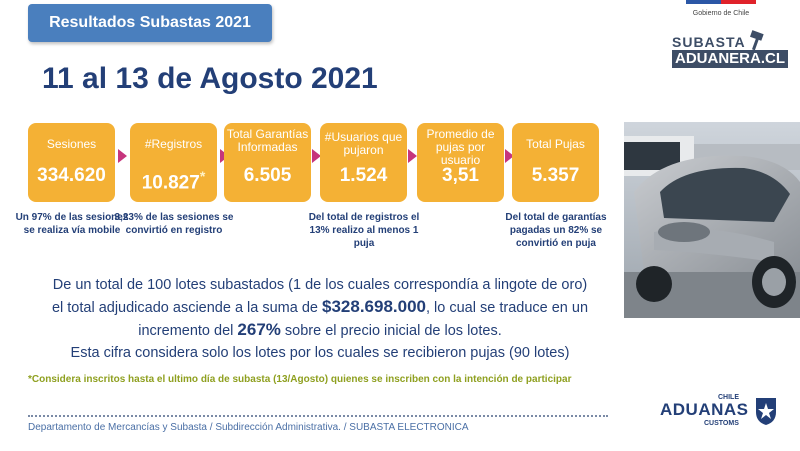  What do you see at coordinates (555, 143) in the screenshot?
I see `stat-label: Total Pujas` at bounding box center [555, 143].